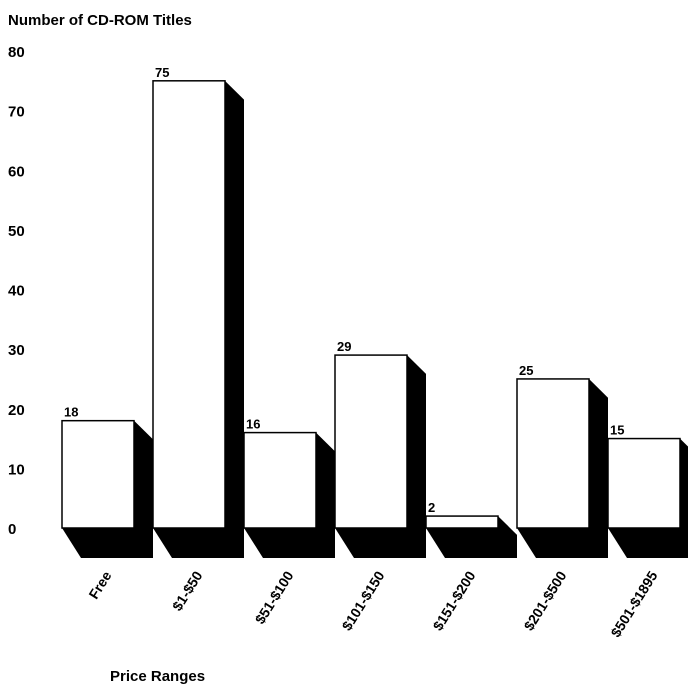 The width and height of the screenshot is (688, 694). Describe the element at coordinates (187, 591) in the screenshot. I see `x-tick-label: $1-$50` at that location.